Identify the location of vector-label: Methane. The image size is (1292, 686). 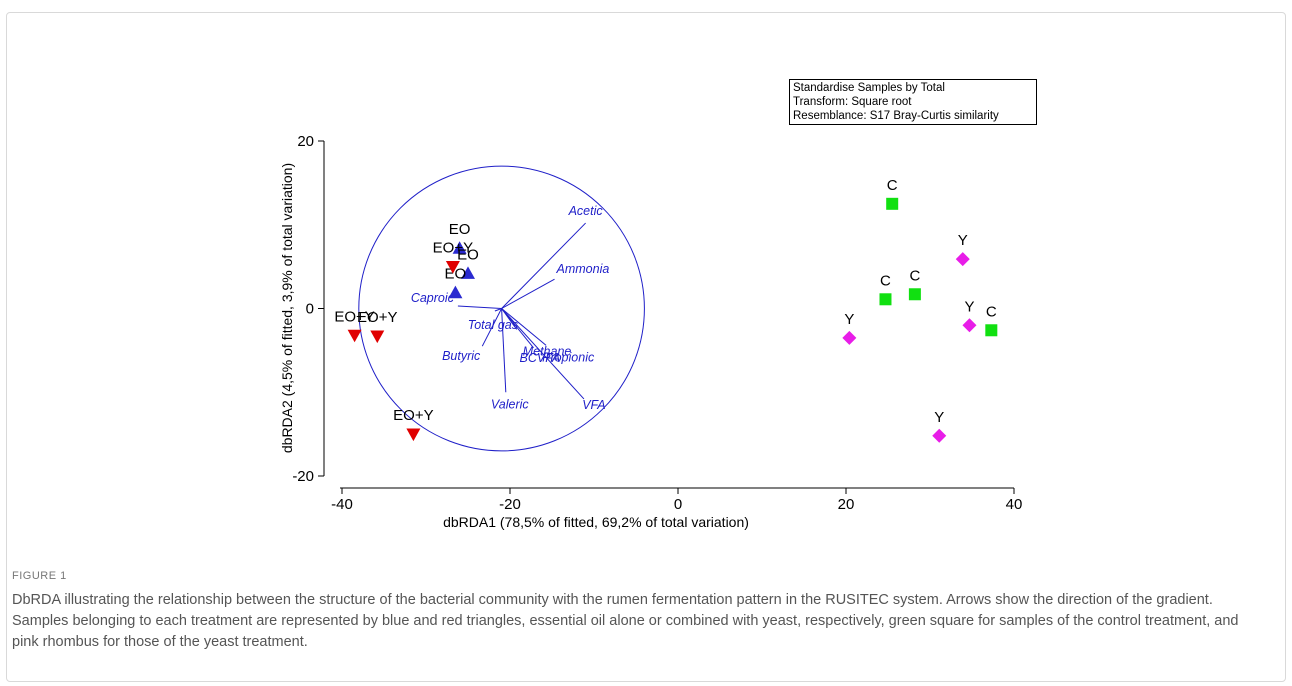
(547, 351).